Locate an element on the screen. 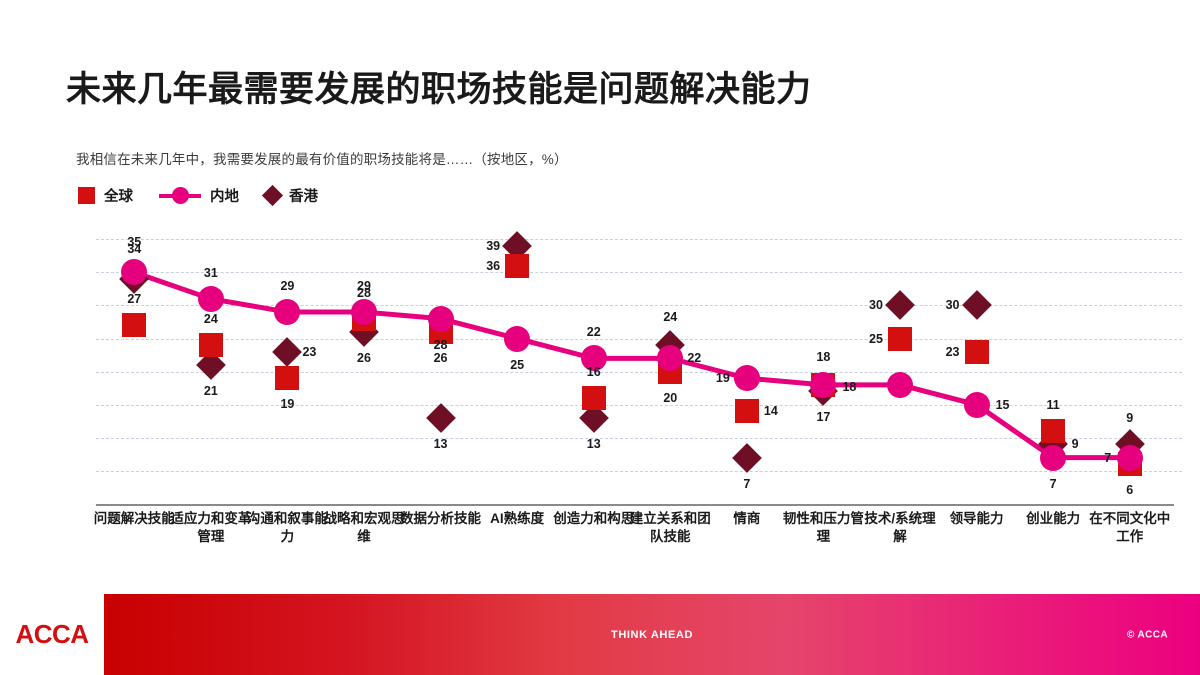 The width and height of the screenshot is (1200, 675). mainland-value-label: 31 is located at coordinates (210, 272).